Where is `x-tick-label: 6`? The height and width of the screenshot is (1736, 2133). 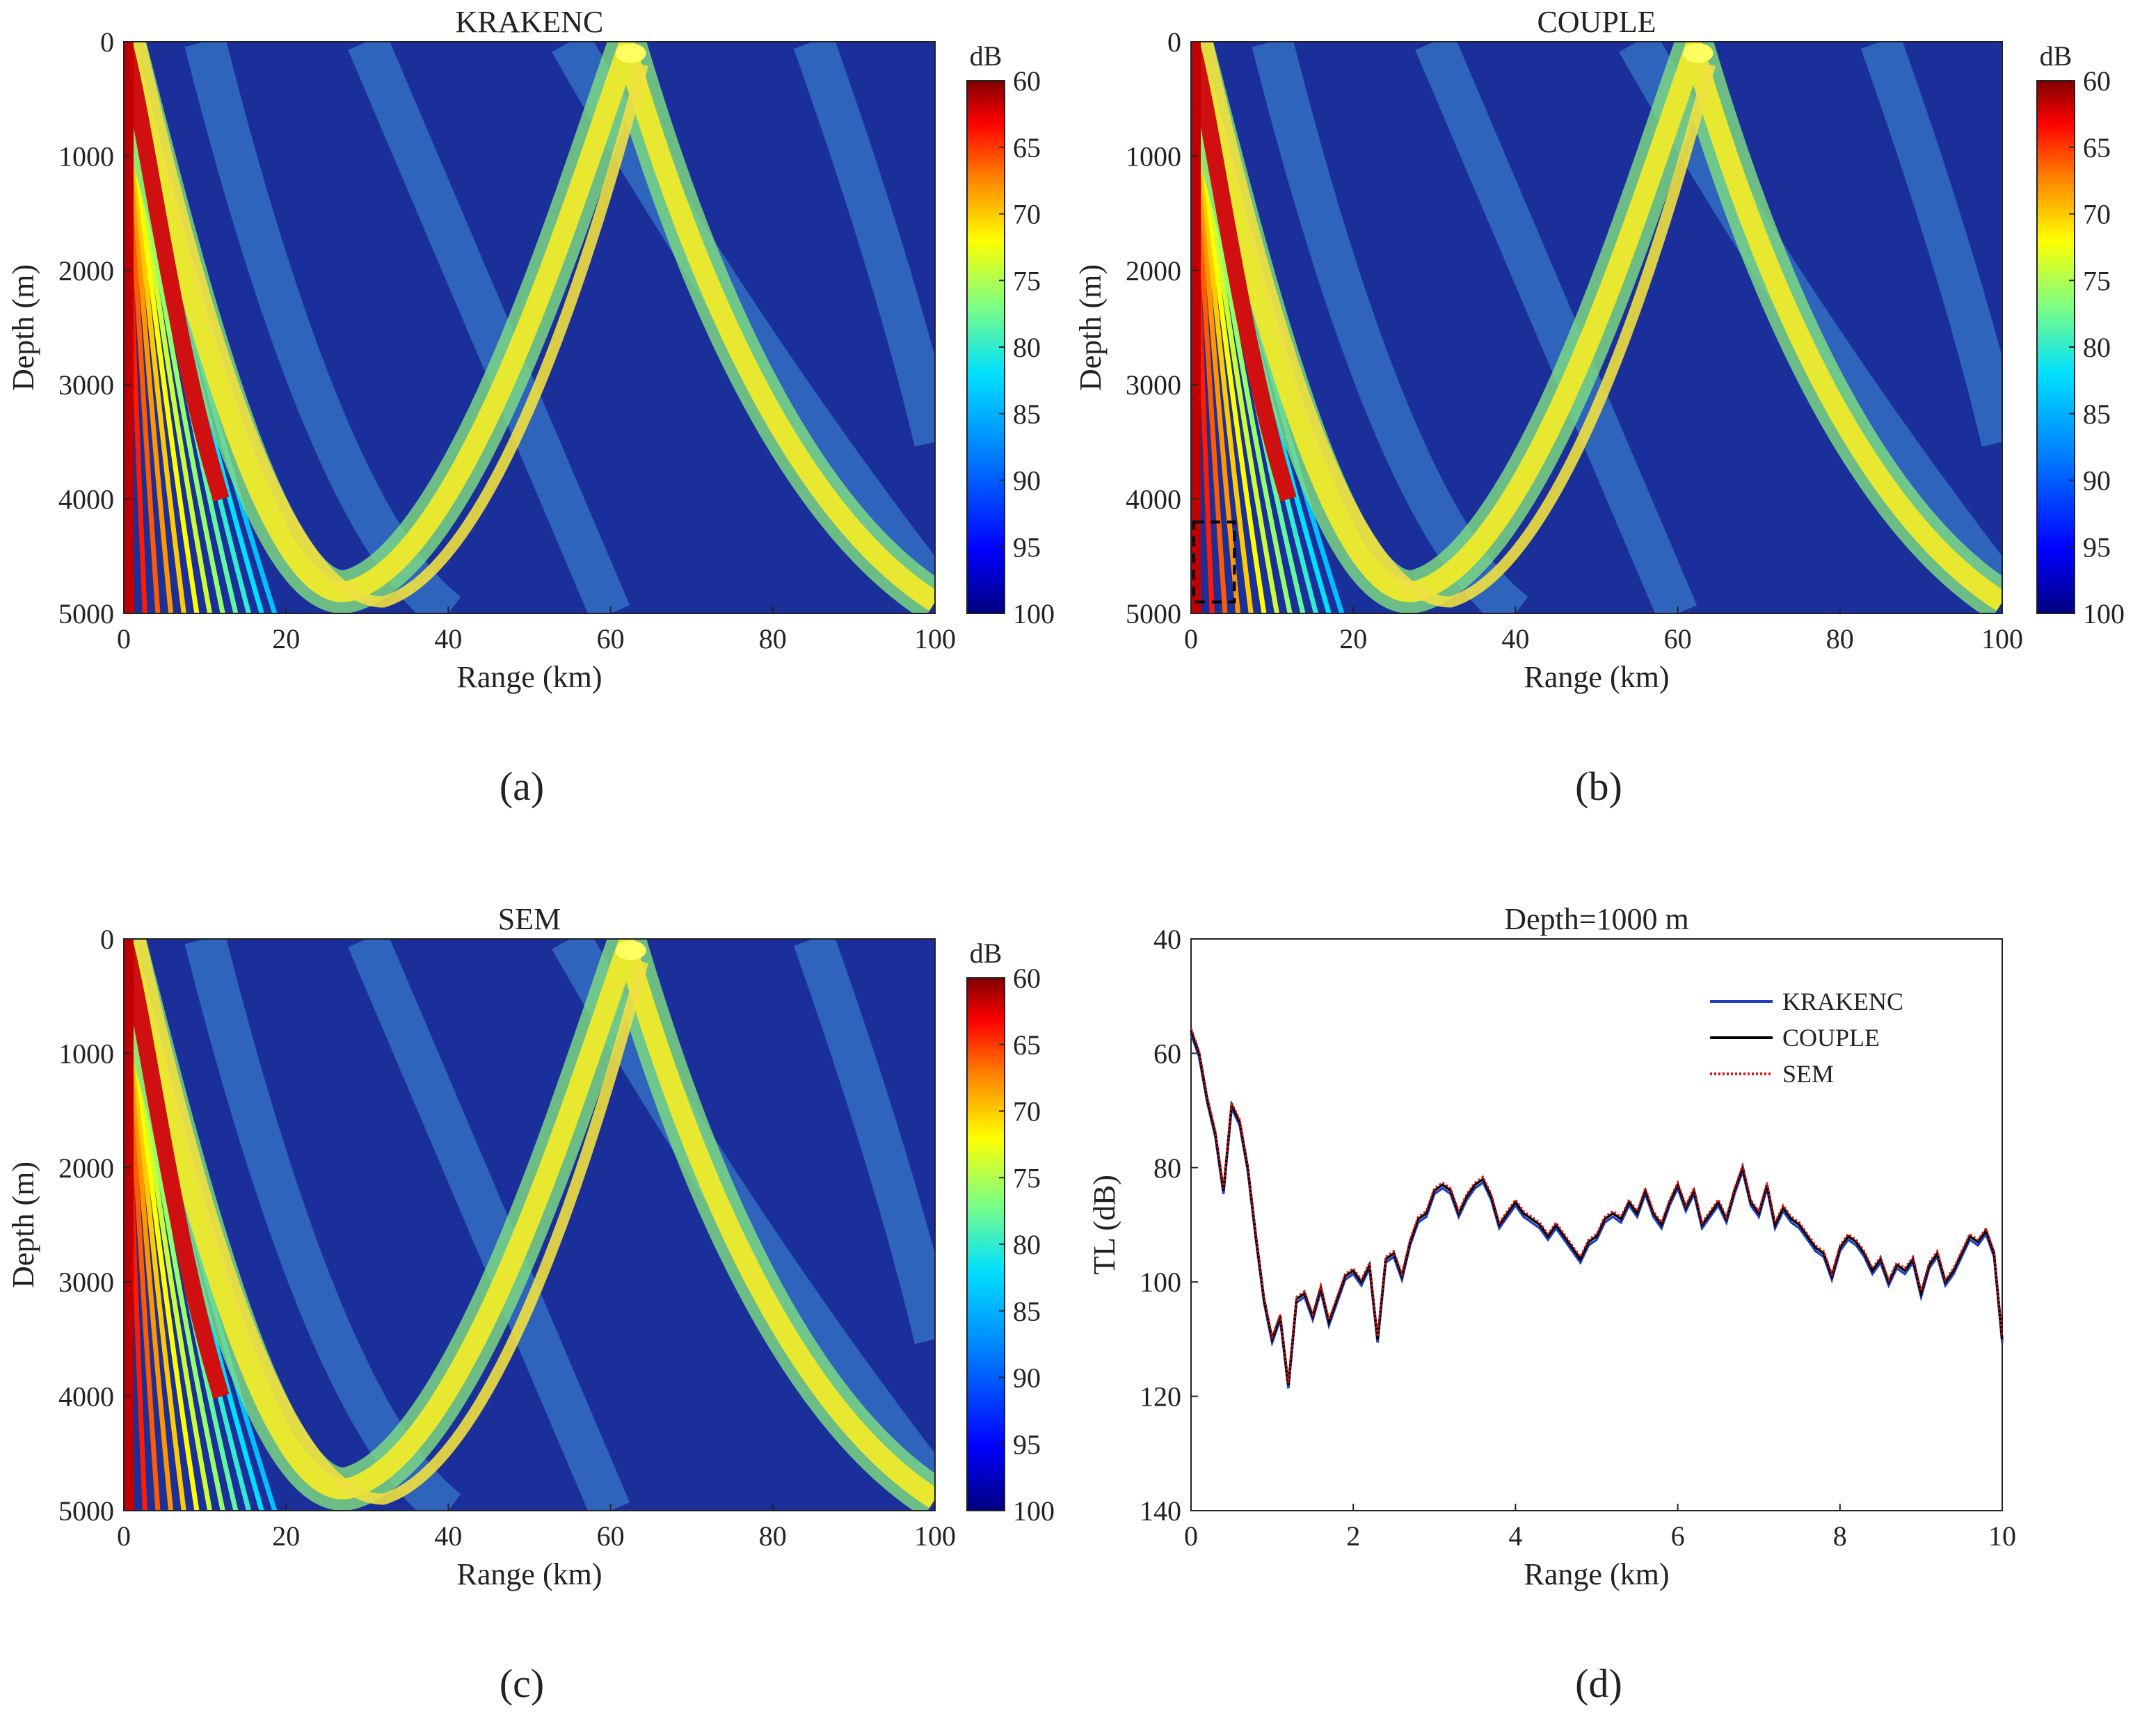 x-tick-label: 6 is located at coordinates (1678, 1536).